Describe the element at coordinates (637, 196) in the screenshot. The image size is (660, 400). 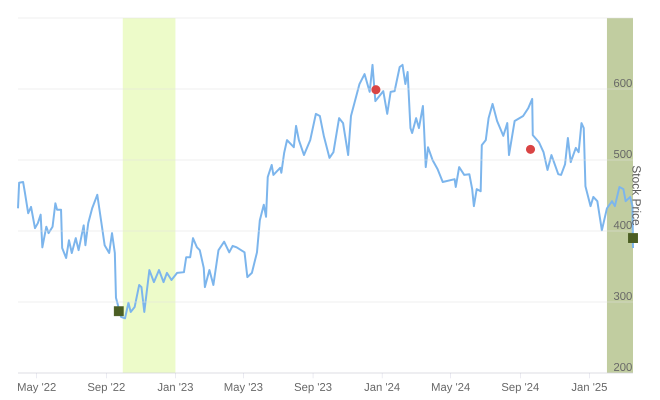
I see `y-axis-title: Stock Price` at that location.